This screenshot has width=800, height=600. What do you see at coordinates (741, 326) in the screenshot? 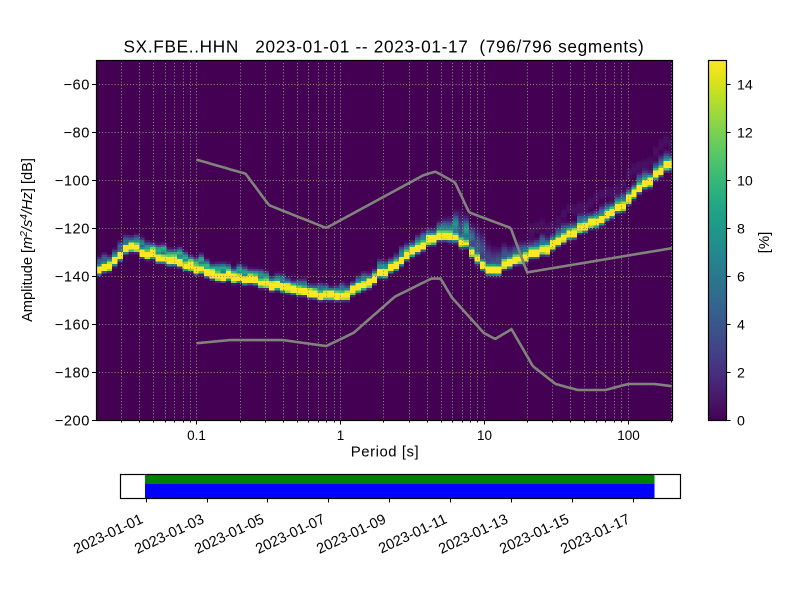
I see `svg-text: 4` at bounding box center [741, 326].